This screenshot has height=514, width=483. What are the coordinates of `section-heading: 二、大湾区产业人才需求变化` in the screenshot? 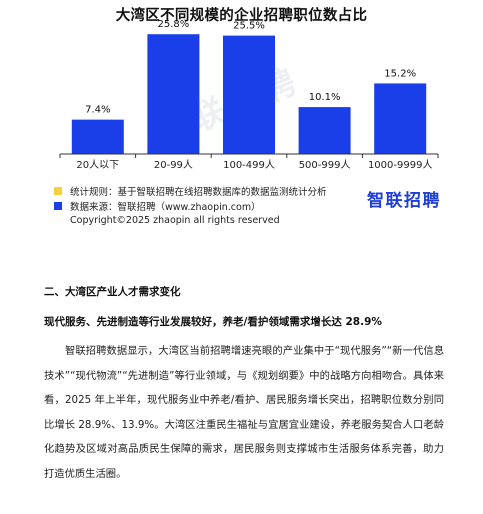 It's located at (112, 292).